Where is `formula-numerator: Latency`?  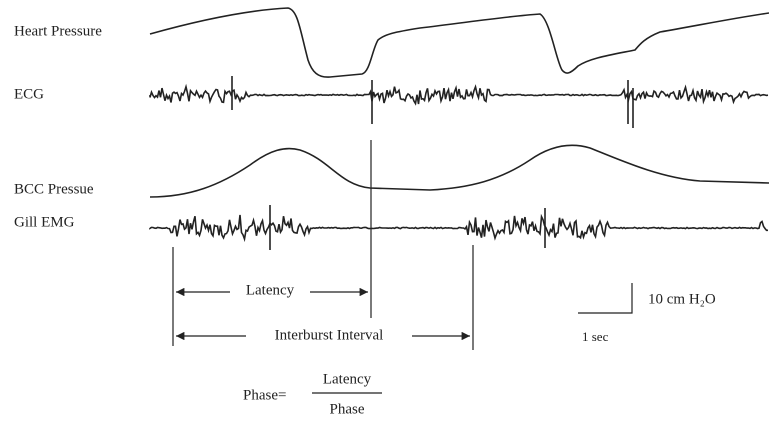 formula-numerator: Latency is located at coordinates (347, 379).